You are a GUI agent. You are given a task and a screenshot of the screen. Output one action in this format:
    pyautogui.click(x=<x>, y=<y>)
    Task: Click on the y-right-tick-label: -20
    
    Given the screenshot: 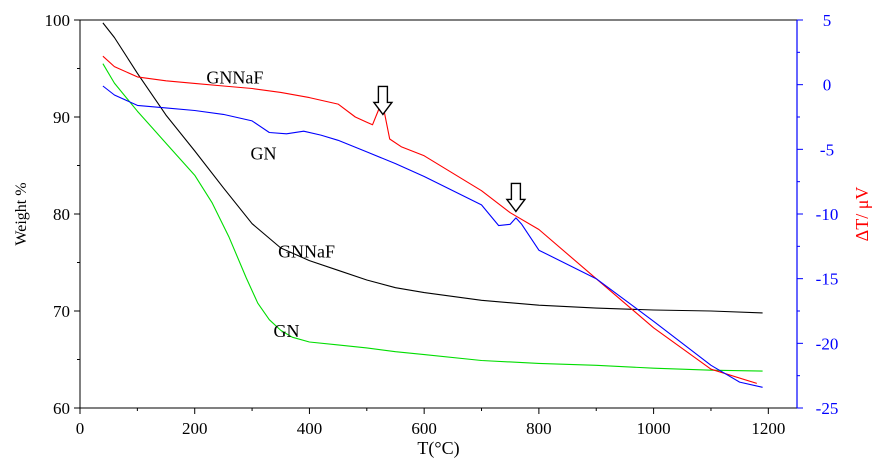 What is the action you would take?
    pyautogui.click(x=827, y=343)
    